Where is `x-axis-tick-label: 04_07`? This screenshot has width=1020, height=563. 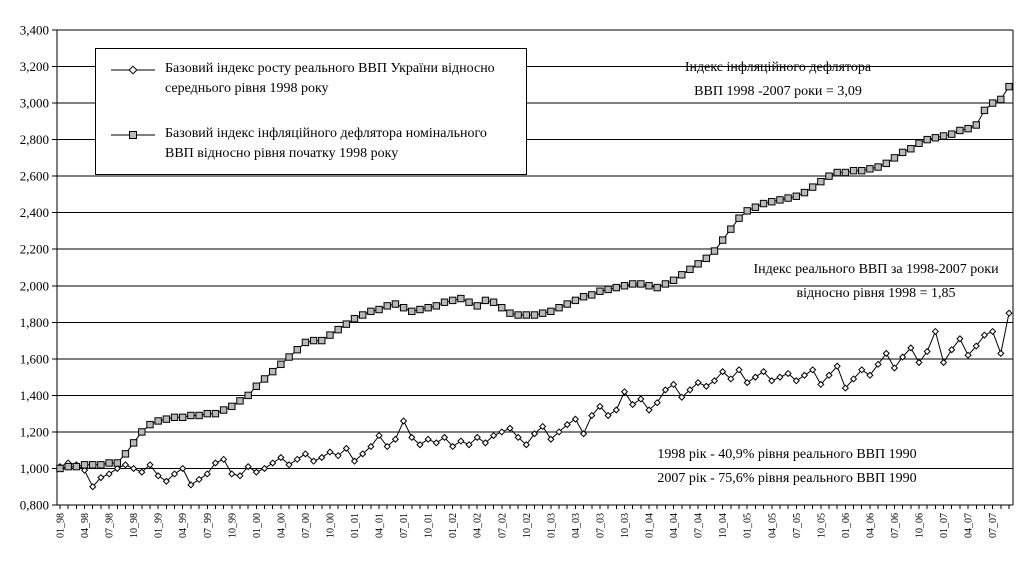 x-axis-tick-label: 04_07 is located at coordinates (969, 525).